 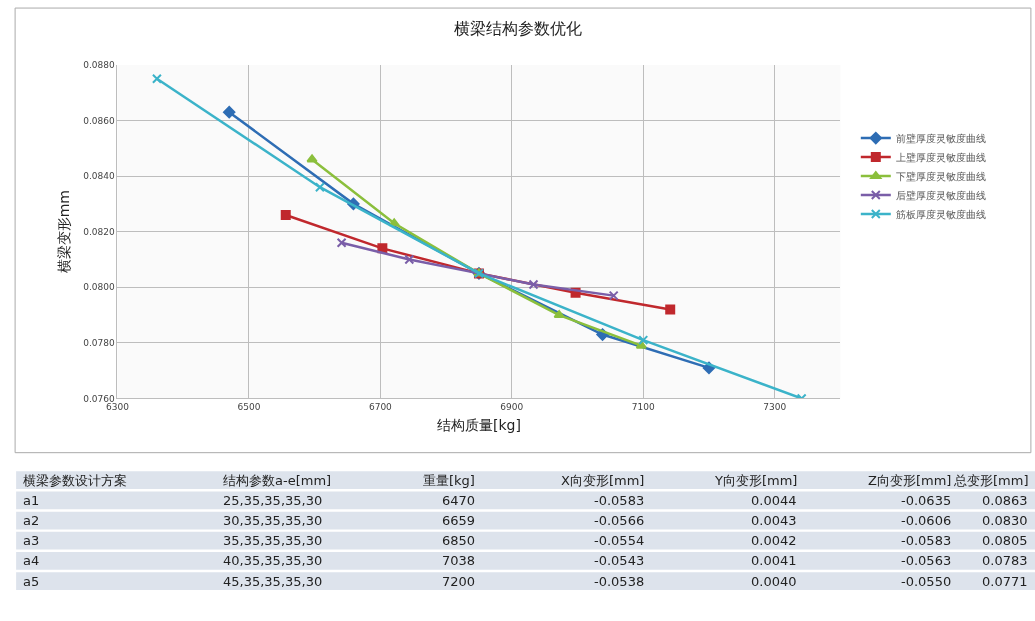 I want to click on text: -0.0538, so click(x=619, y=581).